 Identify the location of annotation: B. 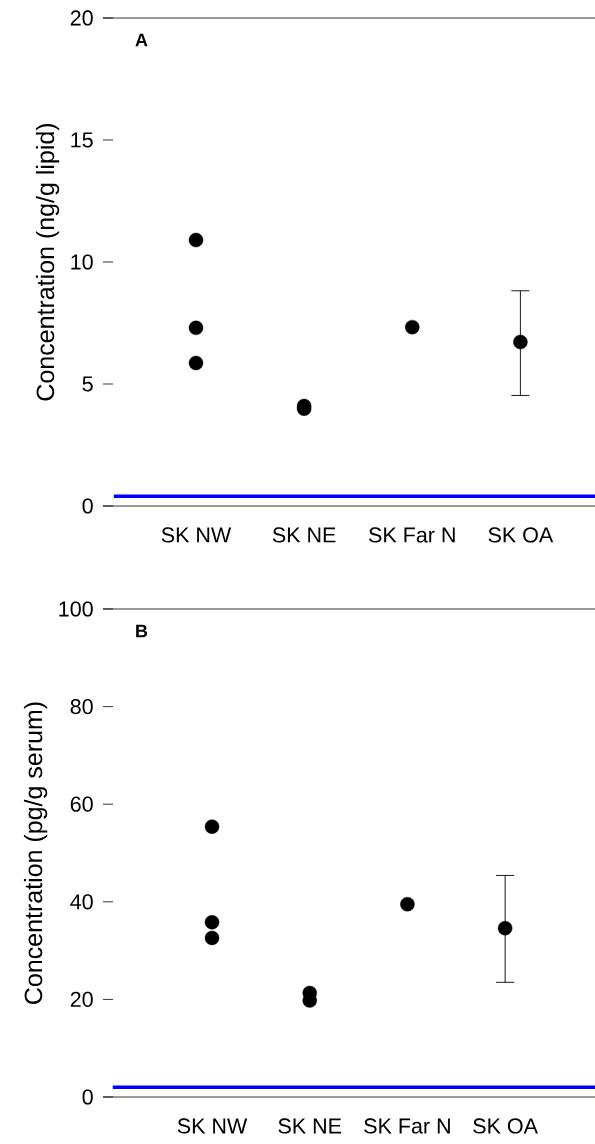
(142, 631).